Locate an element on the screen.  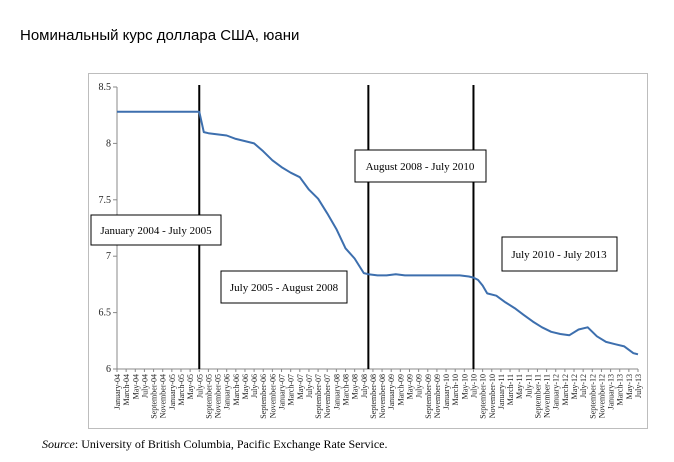
x-tick-label: May-05 is located at coordinates (190, 386).